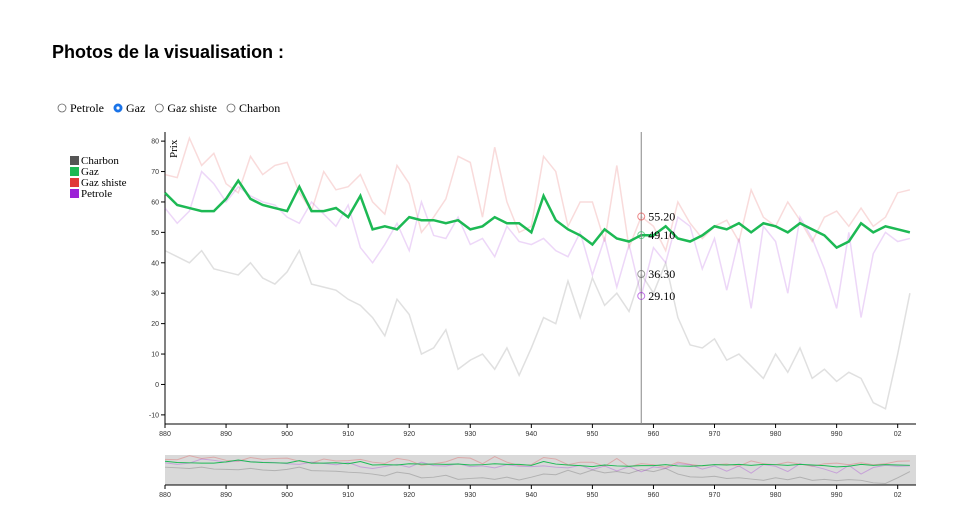 This screenshot has height=524, width=975. Describe the element at coordinates (409, 495) in the screenshot. I see `mini-x-tick-label: 920` at that location.